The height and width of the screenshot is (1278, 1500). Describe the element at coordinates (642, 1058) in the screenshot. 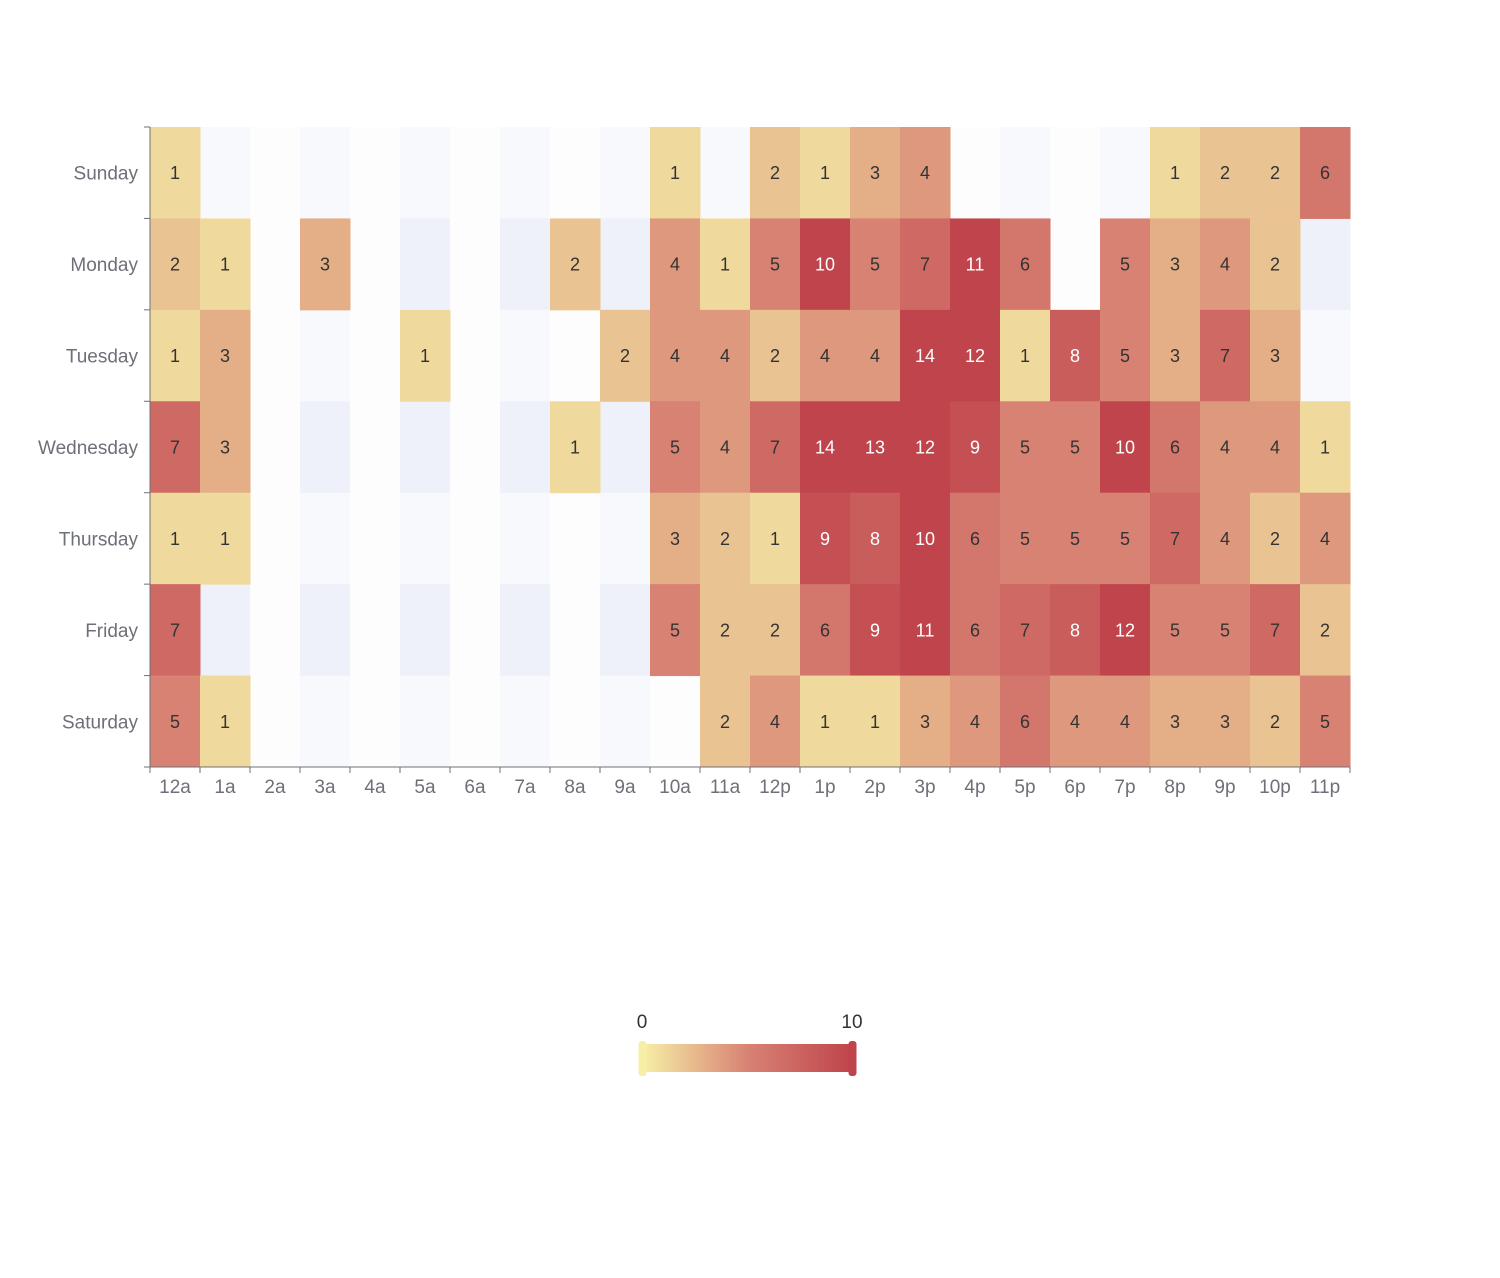

I see `visual-map-min-handle` at that location.